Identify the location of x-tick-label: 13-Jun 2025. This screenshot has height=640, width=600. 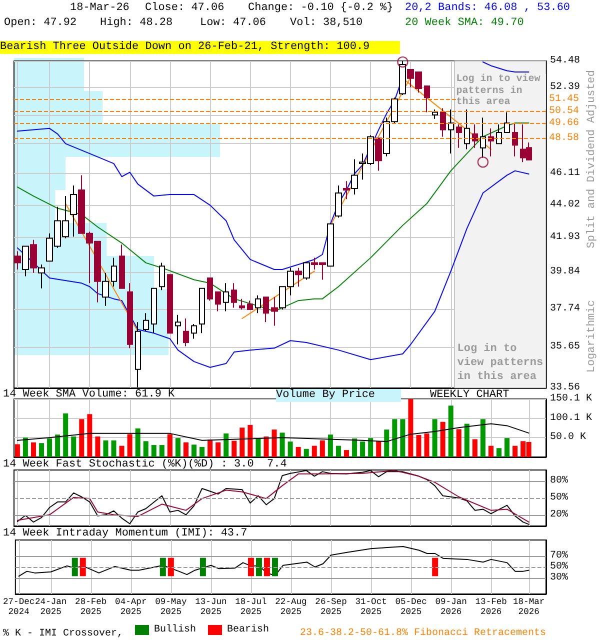
(211, 607).